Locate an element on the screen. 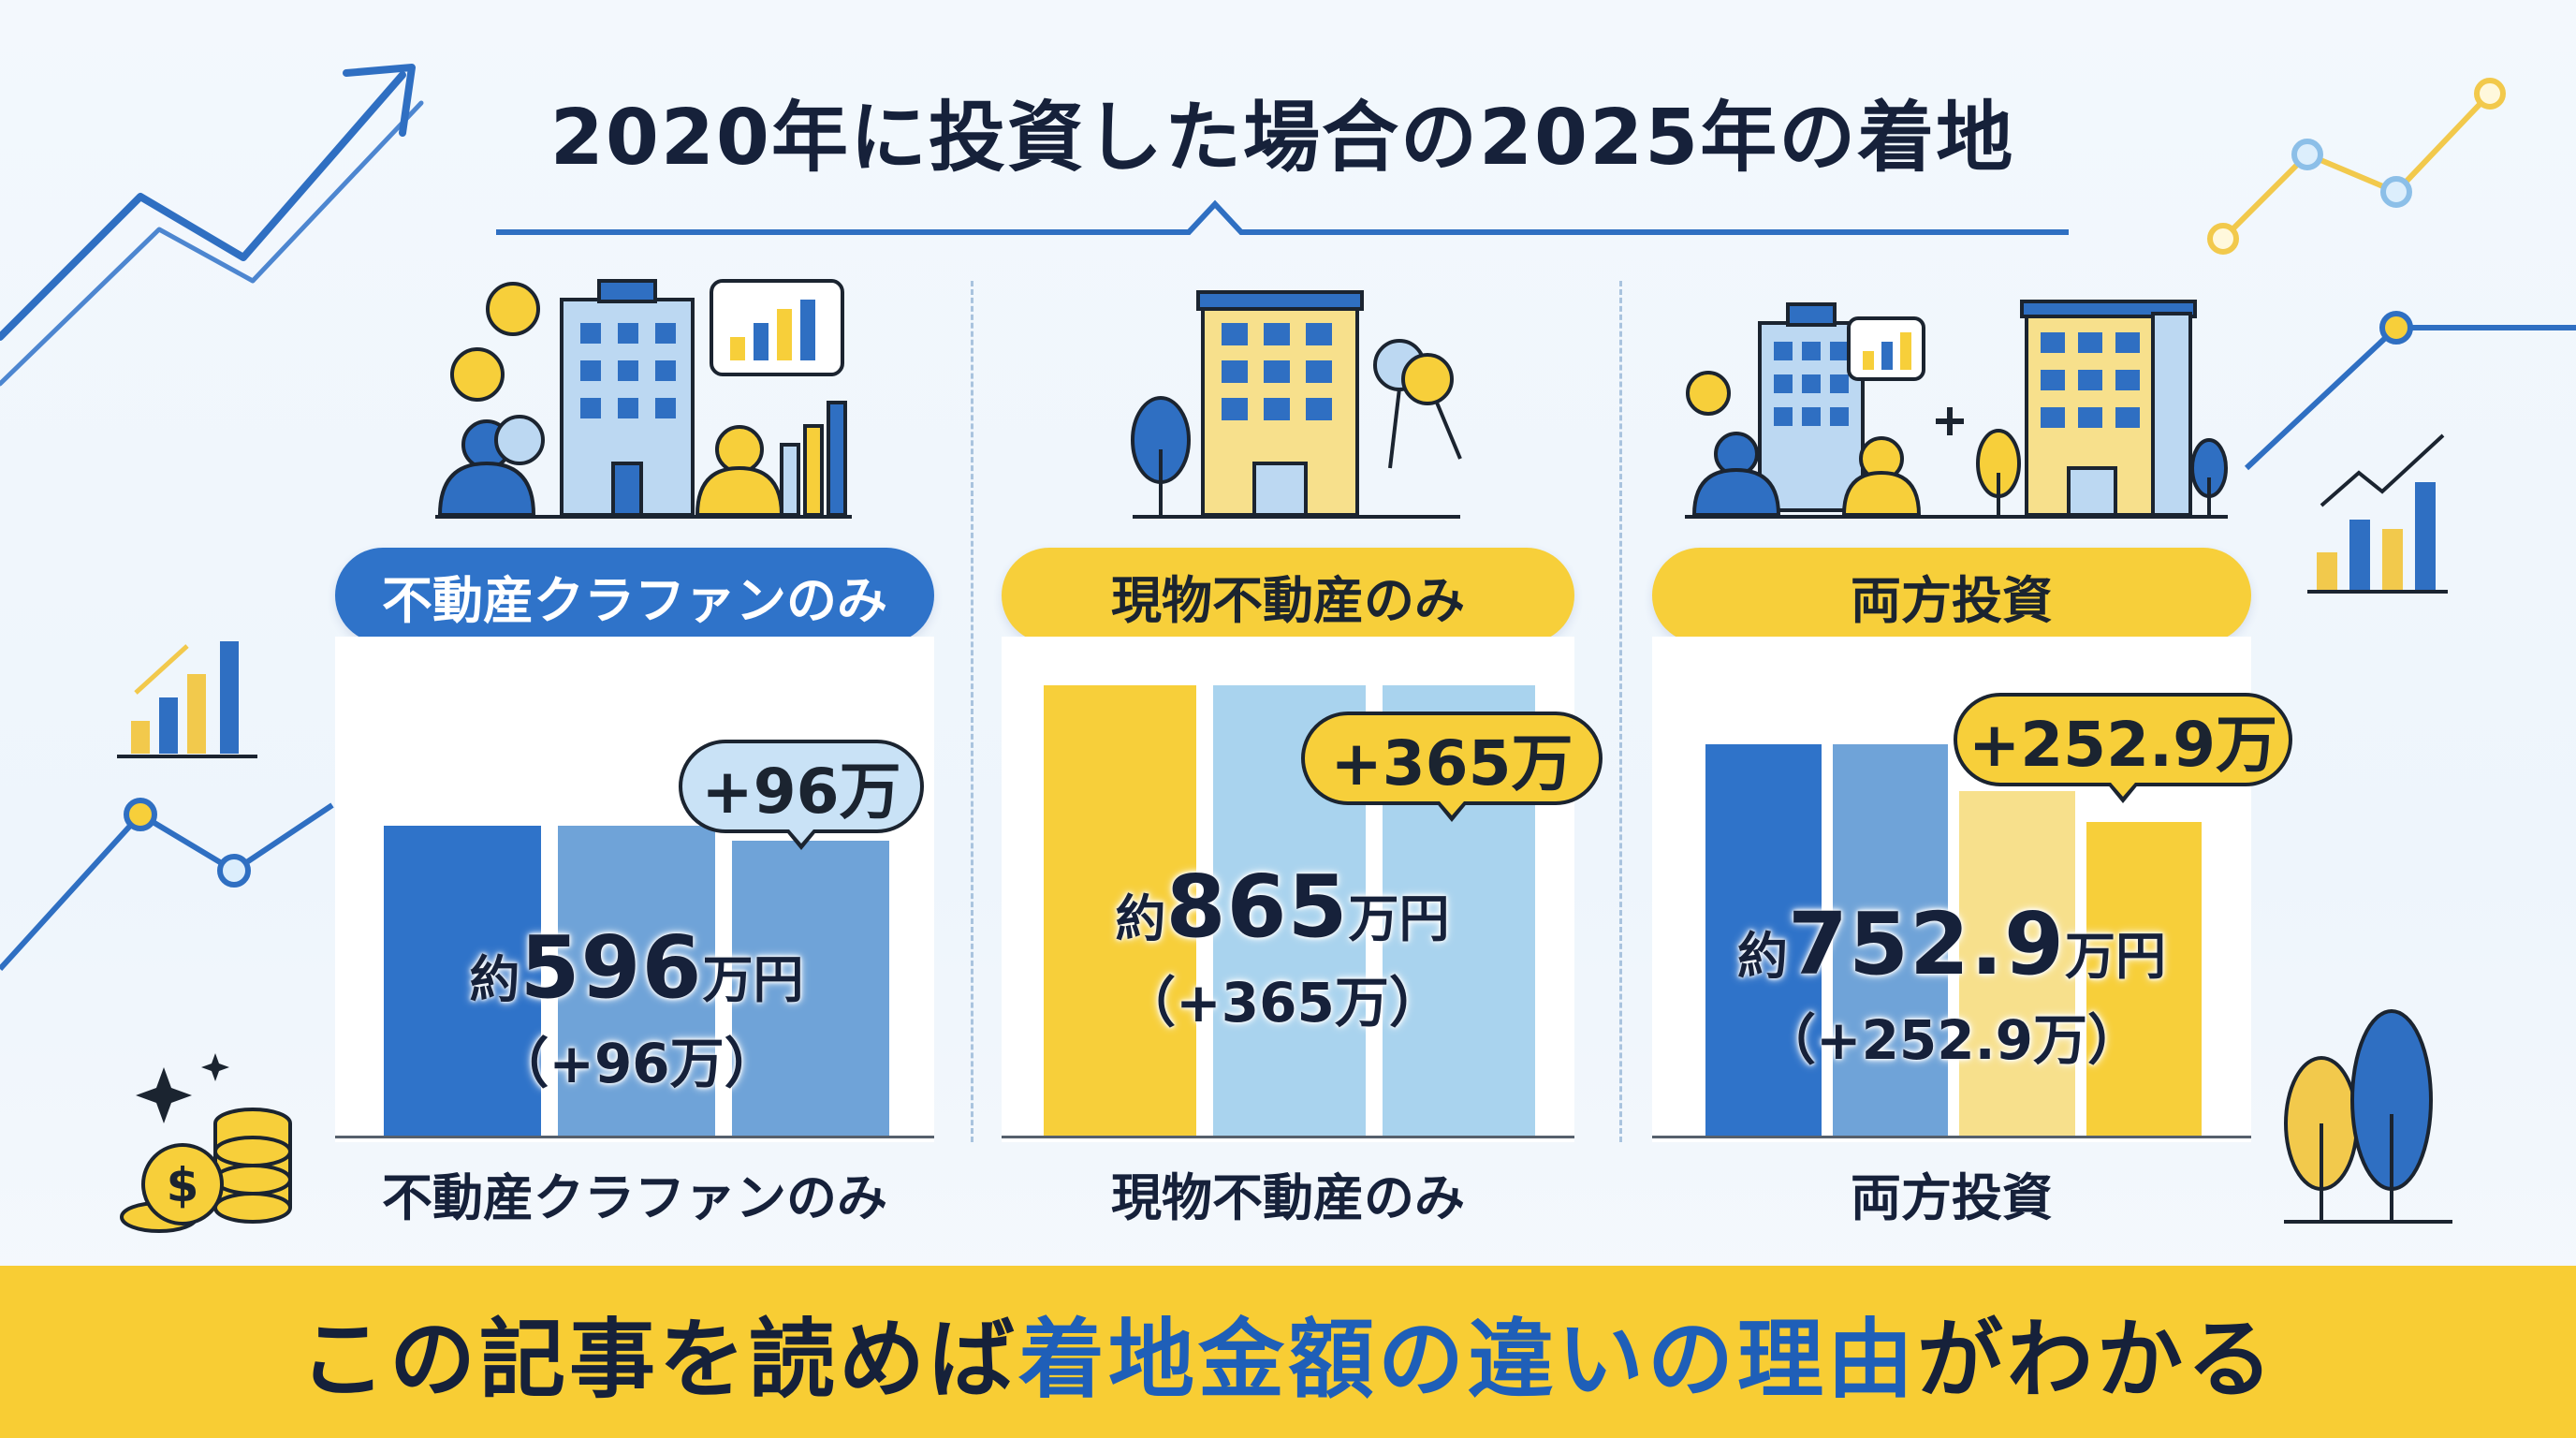  right-trend-line-icon is located at coordinates (2410, 391).